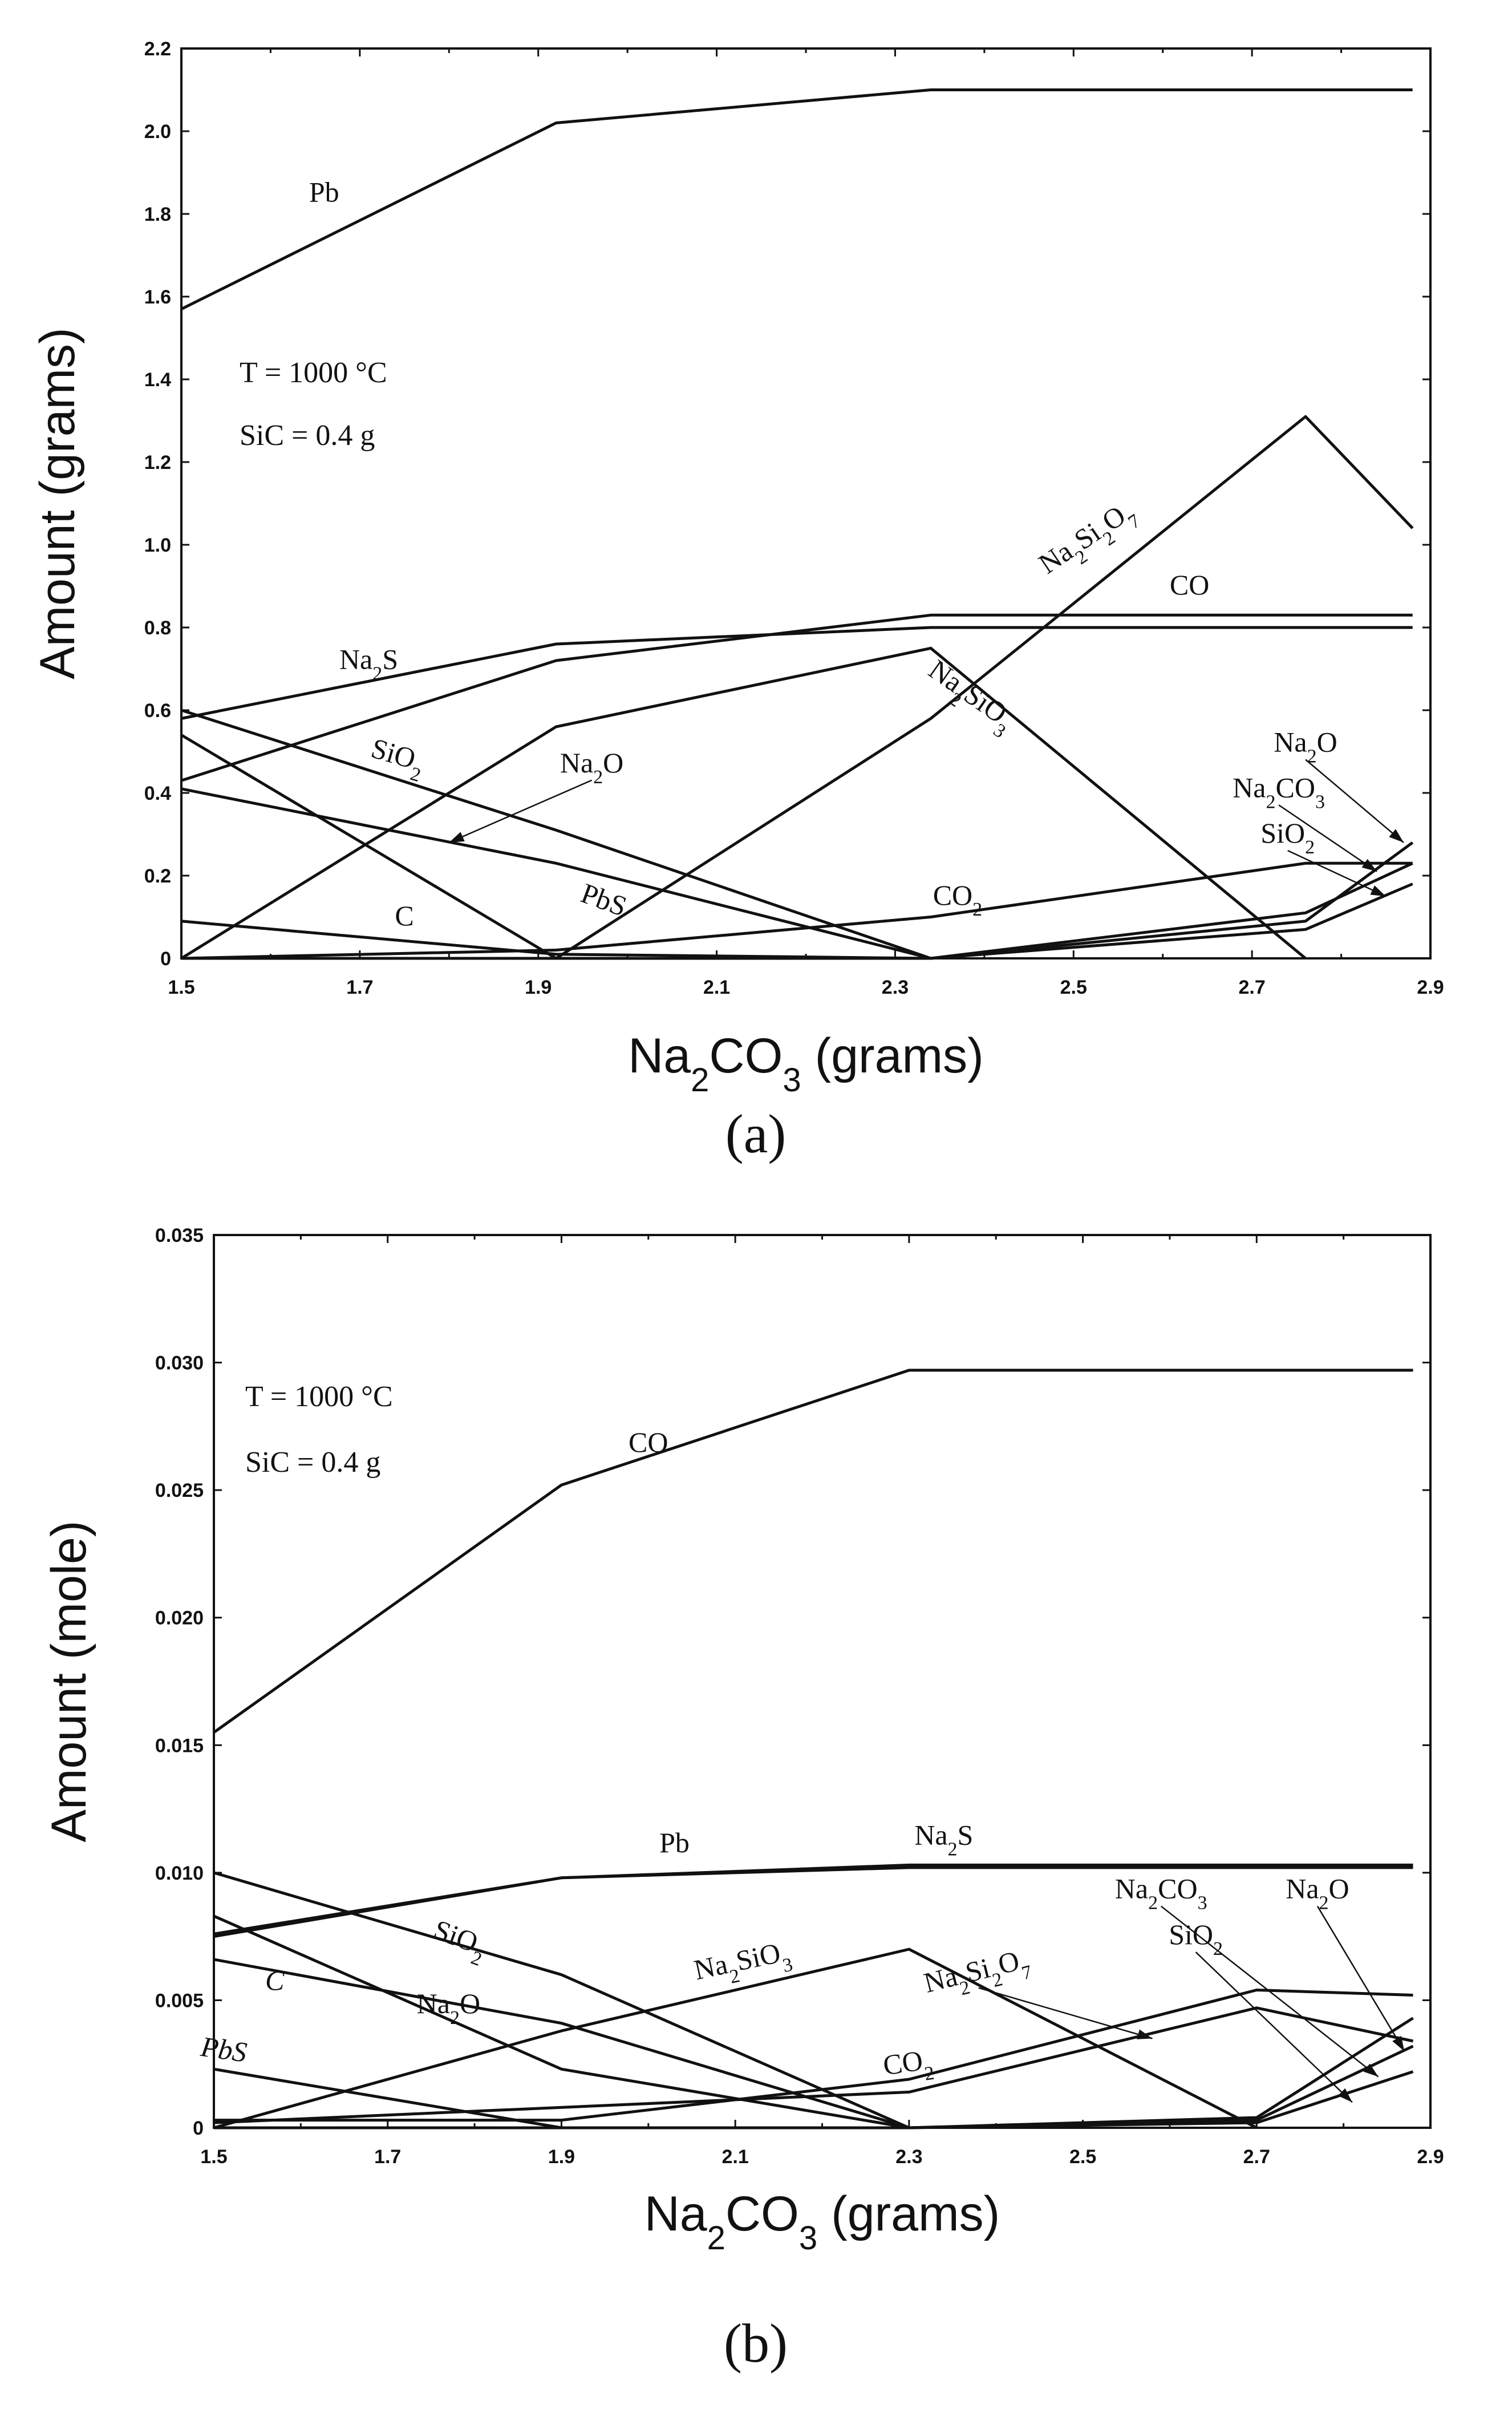 This screenshot has width=1512, height=2417. Describe the element at coordinates (179, 1363) in the screenshot. I see `y-tick-label: 0.030` at that location.